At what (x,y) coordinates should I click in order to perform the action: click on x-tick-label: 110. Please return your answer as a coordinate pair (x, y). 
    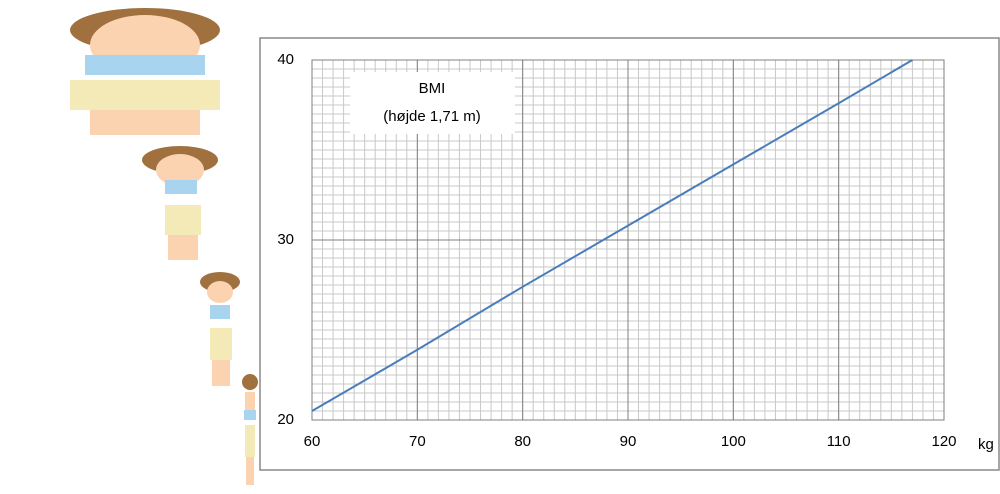
    Looking at the image, I should click on (839, 441).